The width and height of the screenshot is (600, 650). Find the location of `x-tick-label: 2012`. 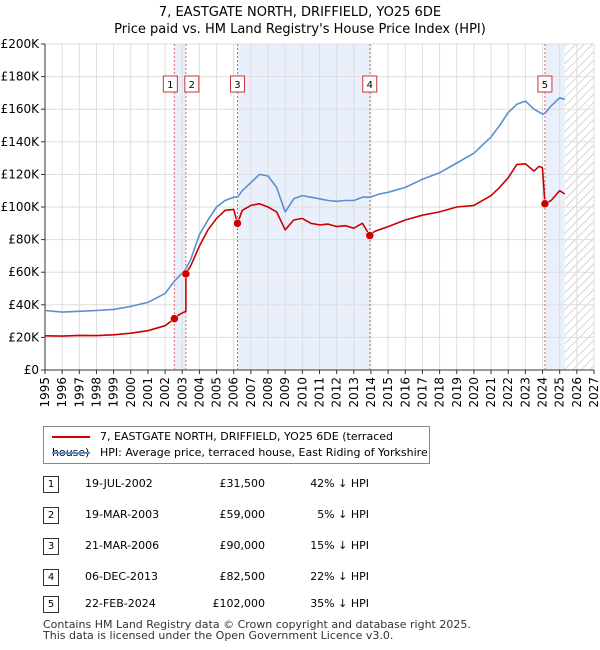

x-tick-label: 2012 is located at coordinates (337, 392).